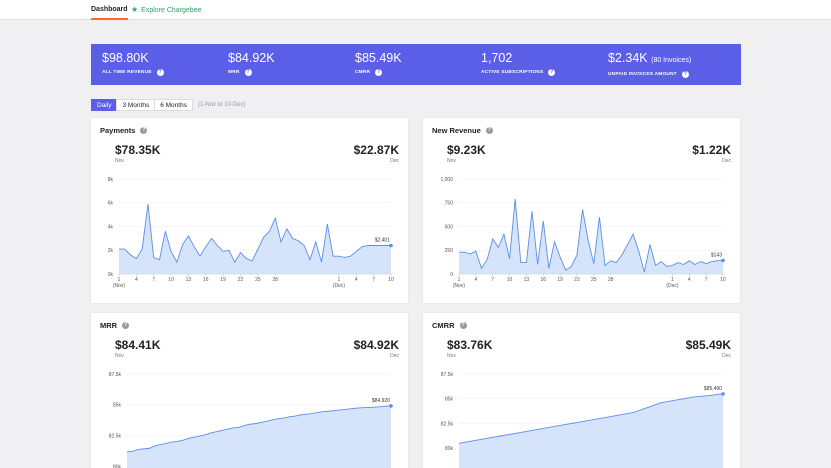  What do you see at coordinates (125, 58) in the screenshot?
I see `kpi-value: $98.80K` at bounding box center [125, 58].